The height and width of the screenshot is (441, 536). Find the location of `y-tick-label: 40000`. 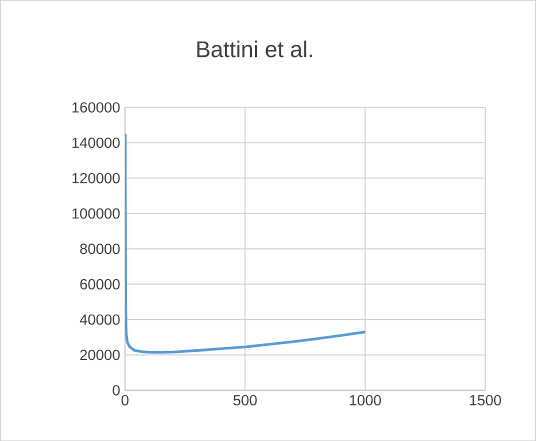

y-tick-label: 40000 is located at coordinates (100, 319).